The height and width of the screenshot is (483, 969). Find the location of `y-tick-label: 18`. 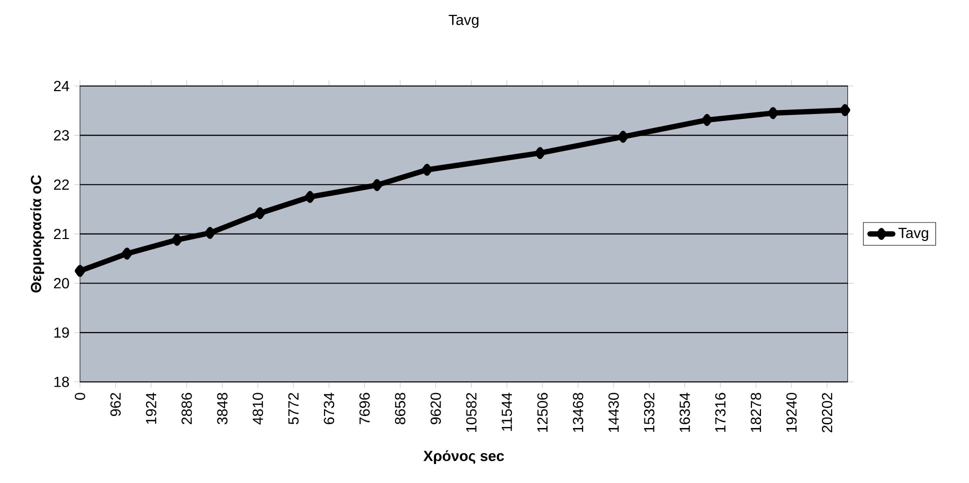

y-tick-label: 18 is located at coordinates (61, 382).